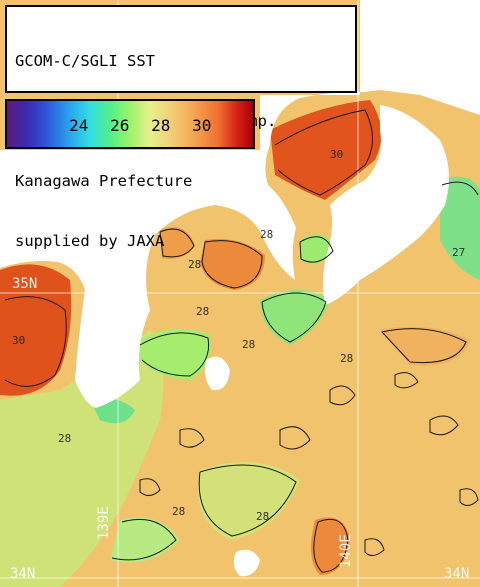  I want to click on land-island-south, so click(246, 563).